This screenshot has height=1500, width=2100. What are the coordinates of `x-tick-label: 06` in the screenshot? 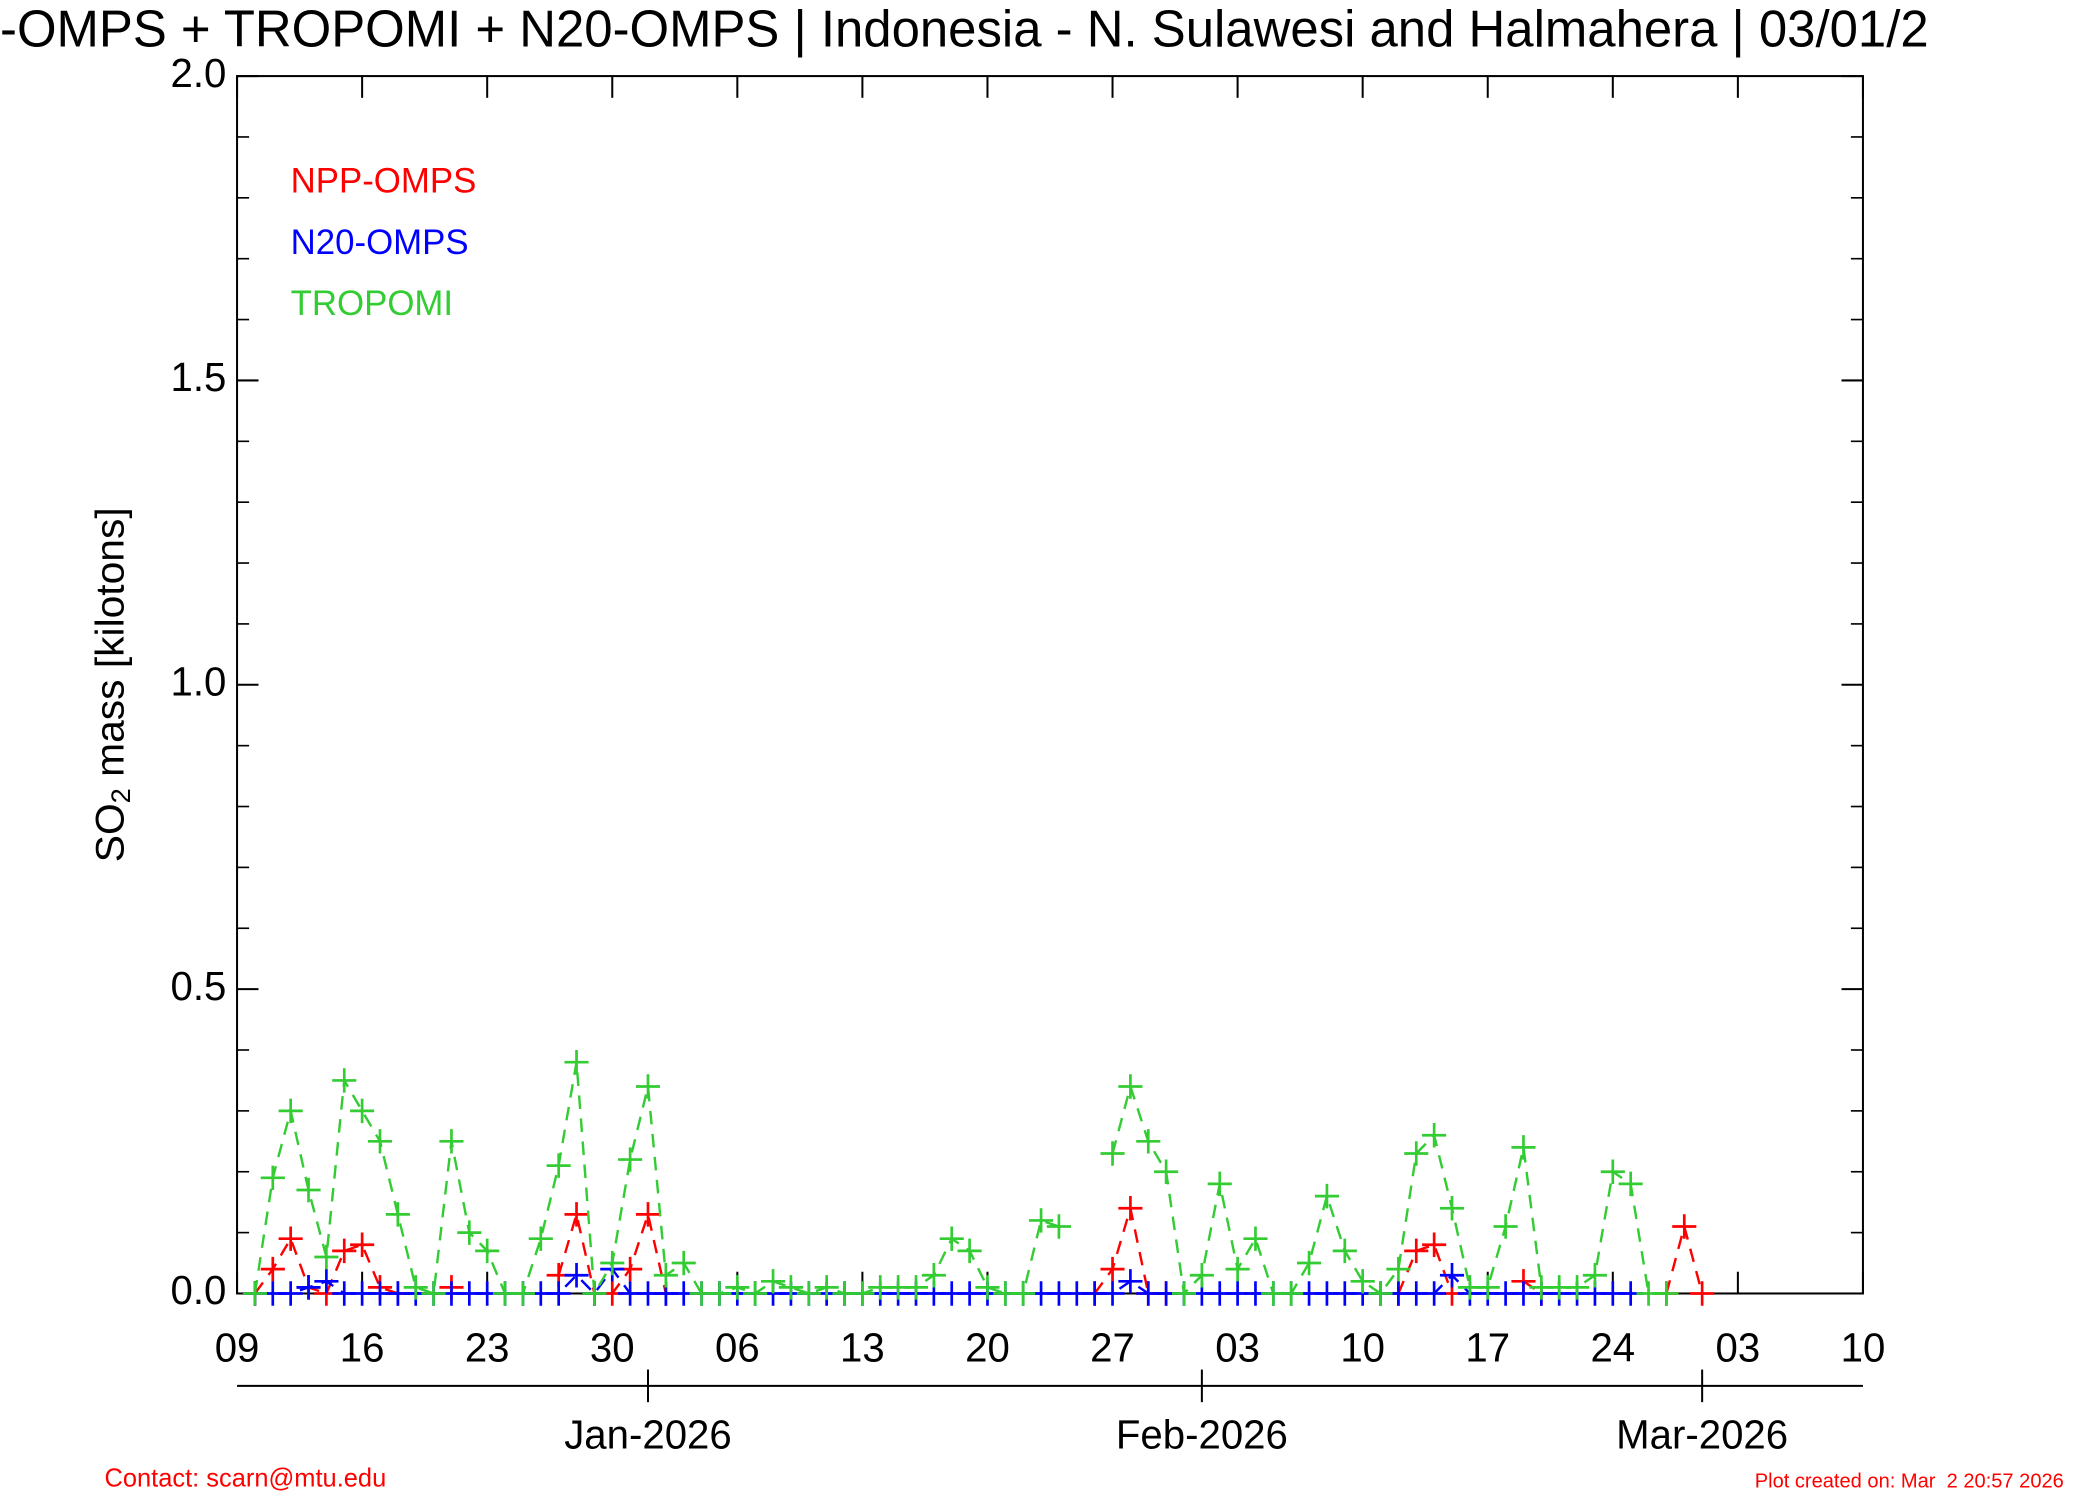 It's located at (737, 1347).